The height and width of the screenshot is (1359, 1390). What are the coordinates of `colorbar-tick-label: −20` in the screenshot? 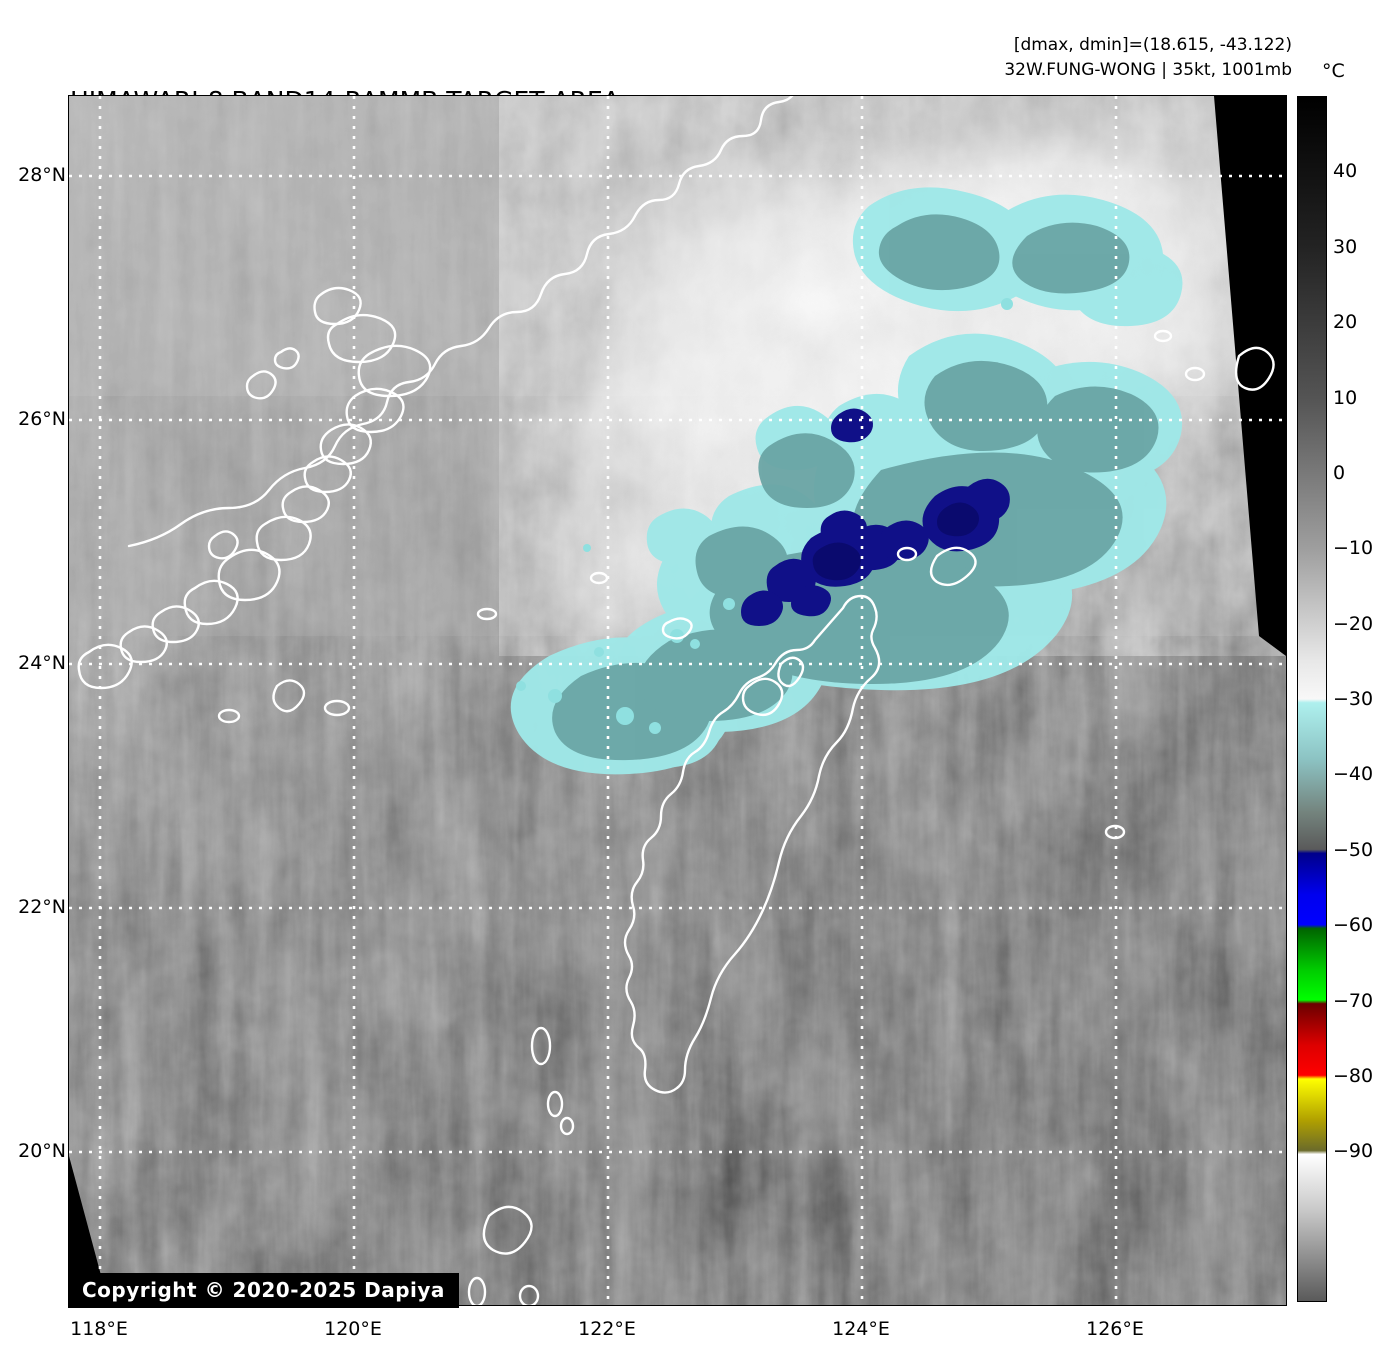 It's located at (1353, 623).